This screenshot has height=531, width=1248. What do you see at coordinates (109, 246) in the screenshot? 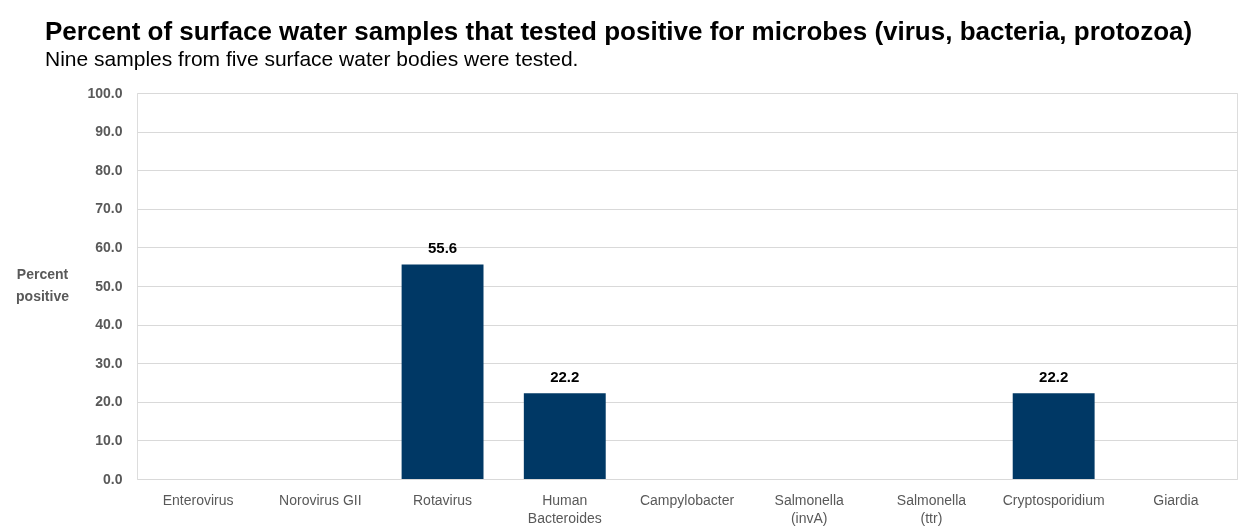
I see `y-tick-label: 60.0` at bounding box center [109, 246].